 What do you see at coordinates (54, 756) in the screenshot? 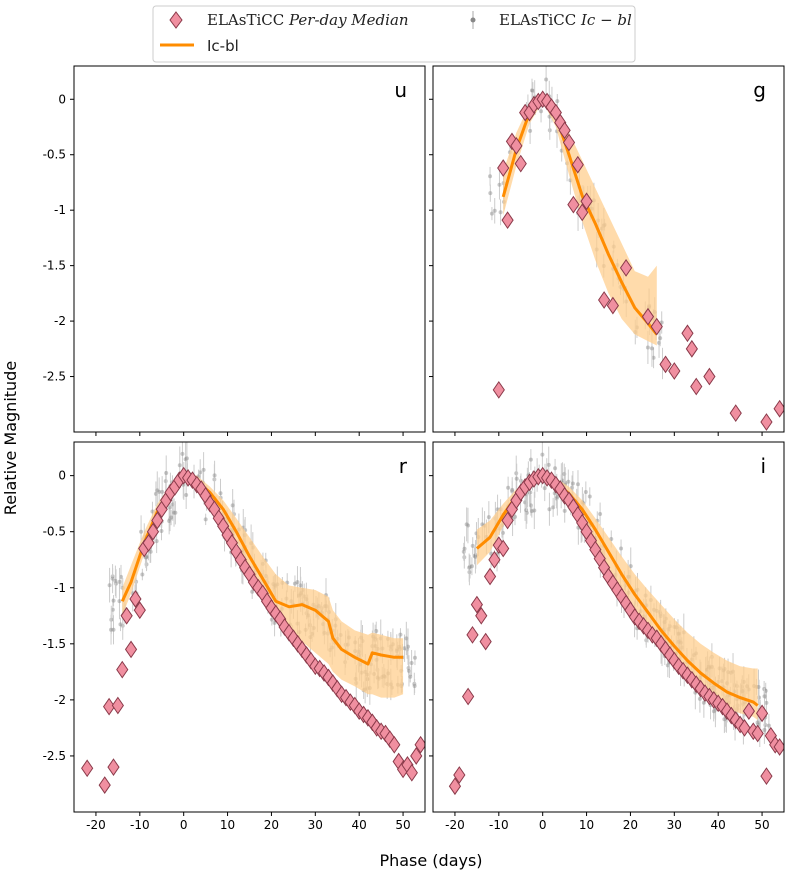
I see `y-tick-label: -2.5` at bounding box center [54, 756].